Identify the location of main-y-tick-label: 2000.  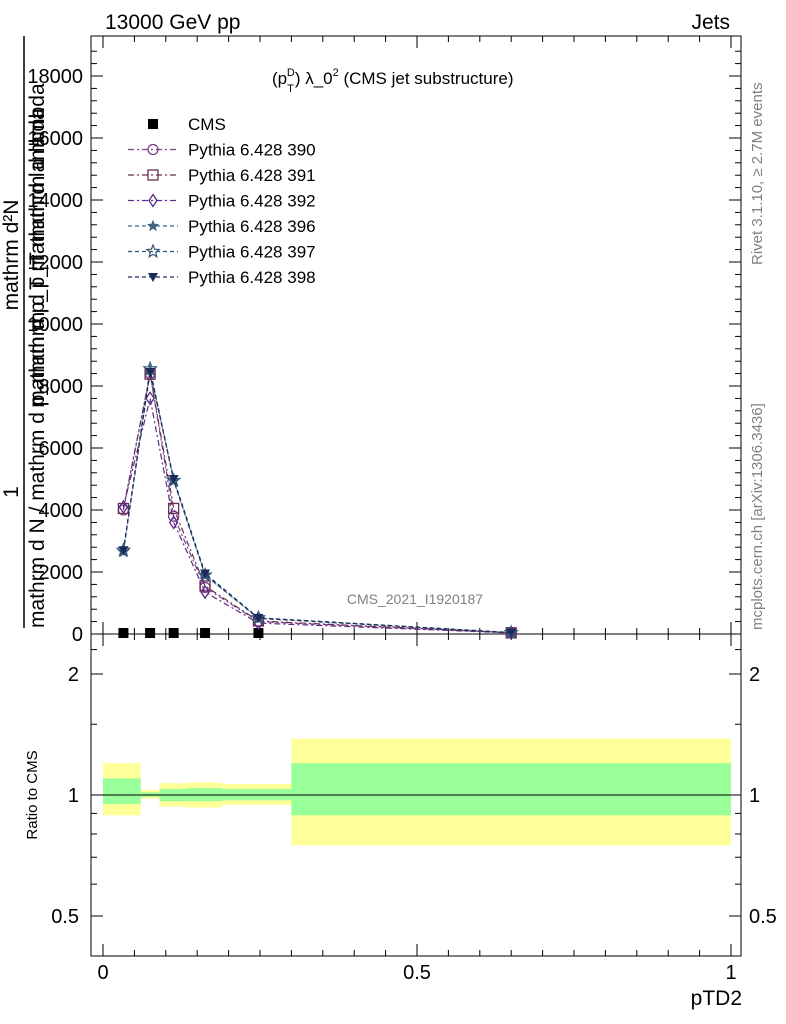
(61, 573).